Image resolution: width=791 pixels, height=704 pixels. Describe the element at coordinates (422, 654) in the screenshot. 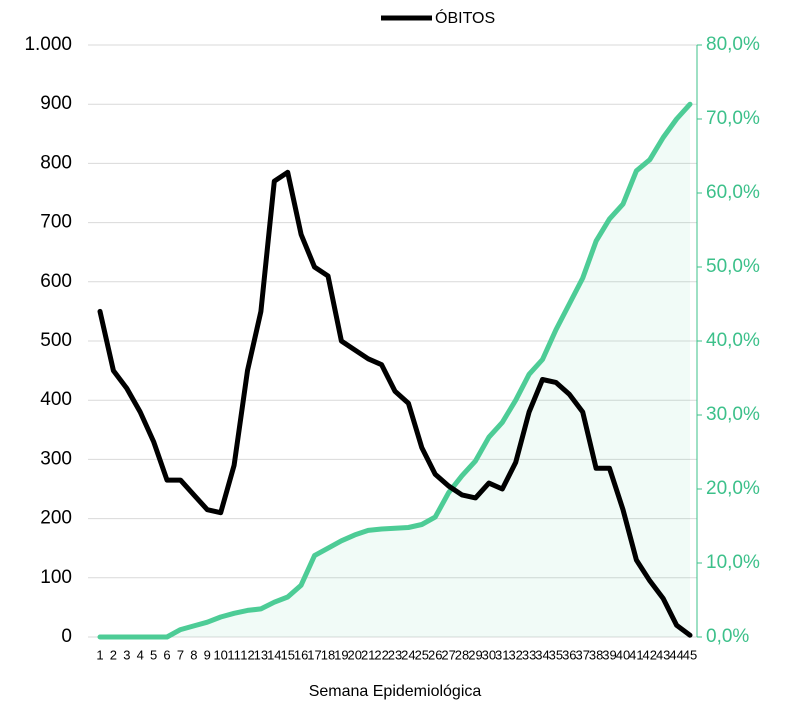

I see `x-tick-label: 25` at that location.